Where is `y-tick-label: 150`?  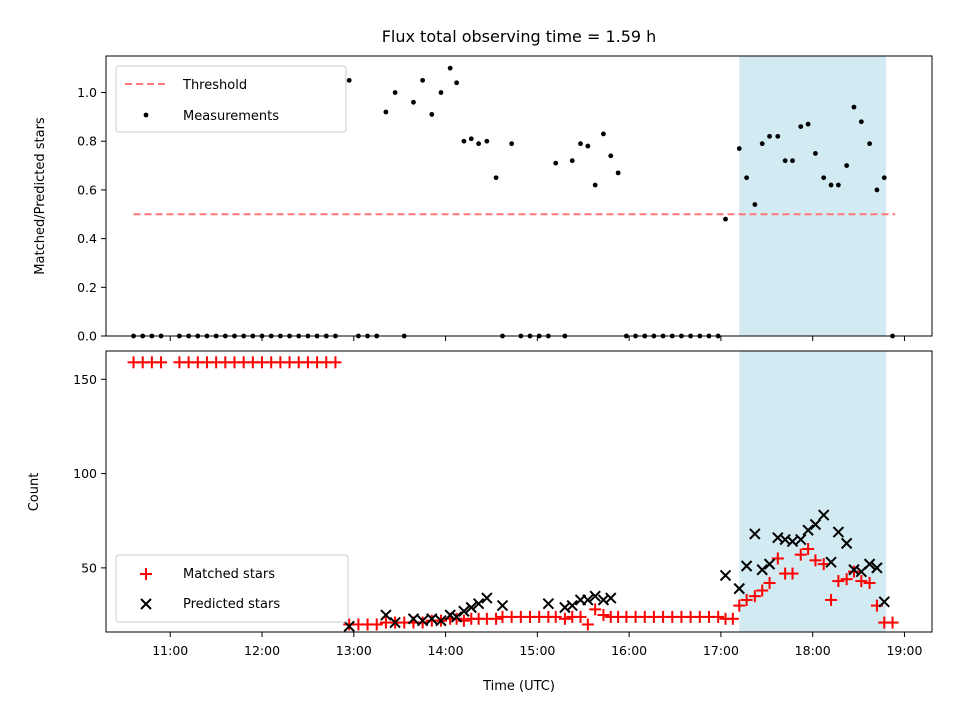 y-tick-label: 150 is located at coordinates (85, 379).